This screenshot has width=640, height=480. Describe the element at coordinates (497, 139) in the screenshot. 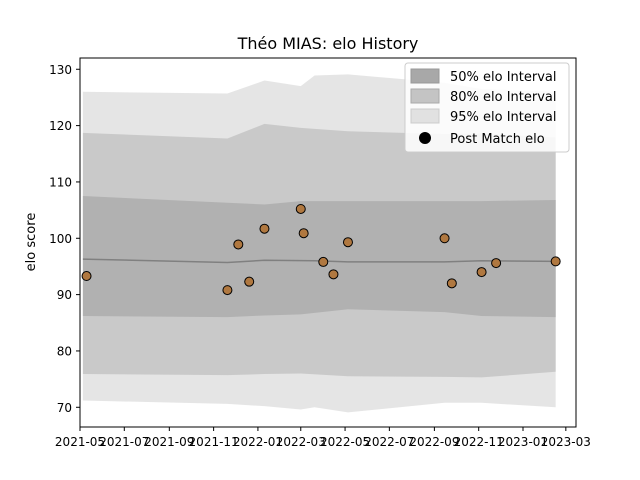

I see `legend-label-point: Post Match elo` at that location.